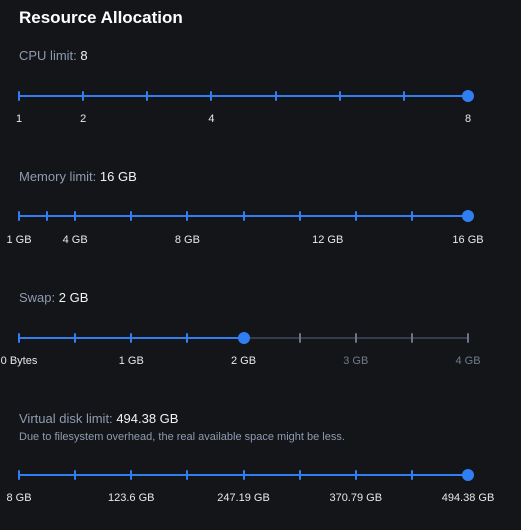  What do you see at coordinates (468, 361) in the screenshot?
I see `swap-tick-label: 4 GB` at bounding box center [468, 361].